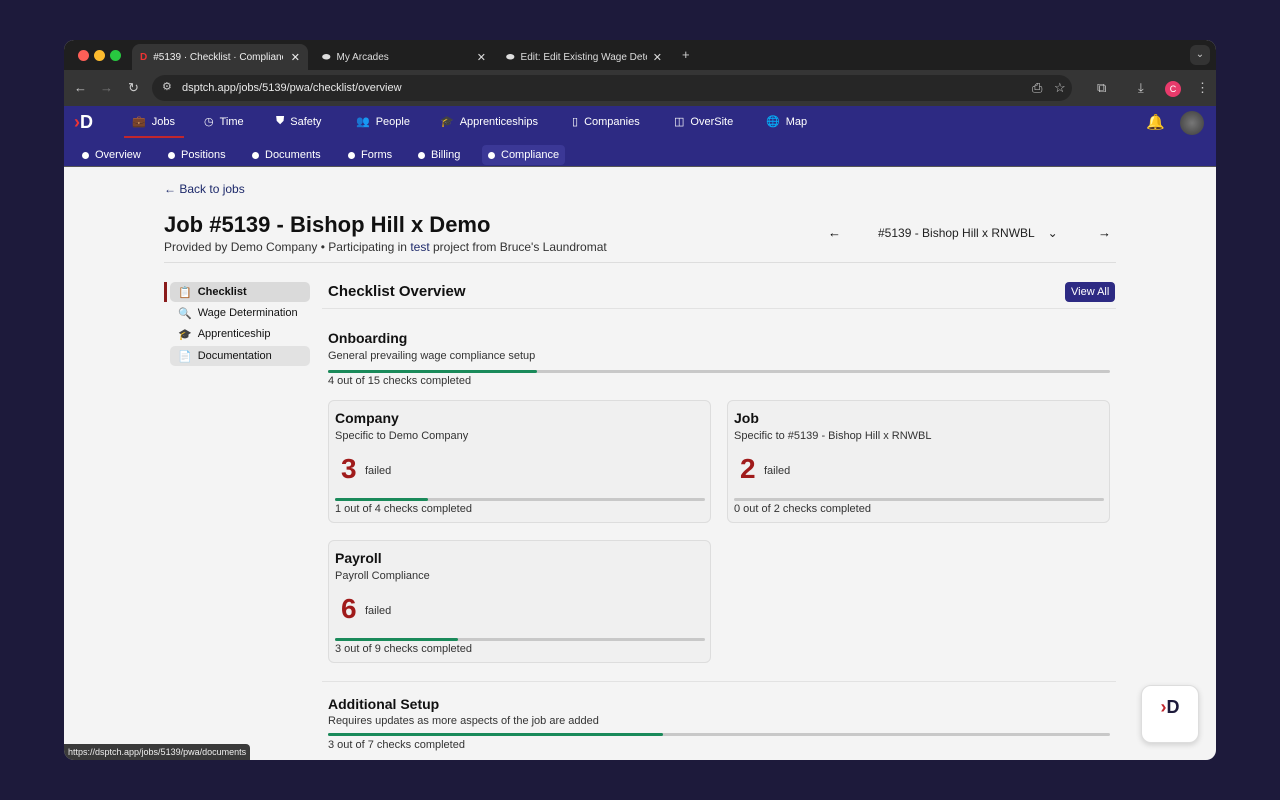 Image resolution: width=1280 pixels, height=800 pixels. I want to click on nav-jobs: 💼 Jobs, so click(153, 122).